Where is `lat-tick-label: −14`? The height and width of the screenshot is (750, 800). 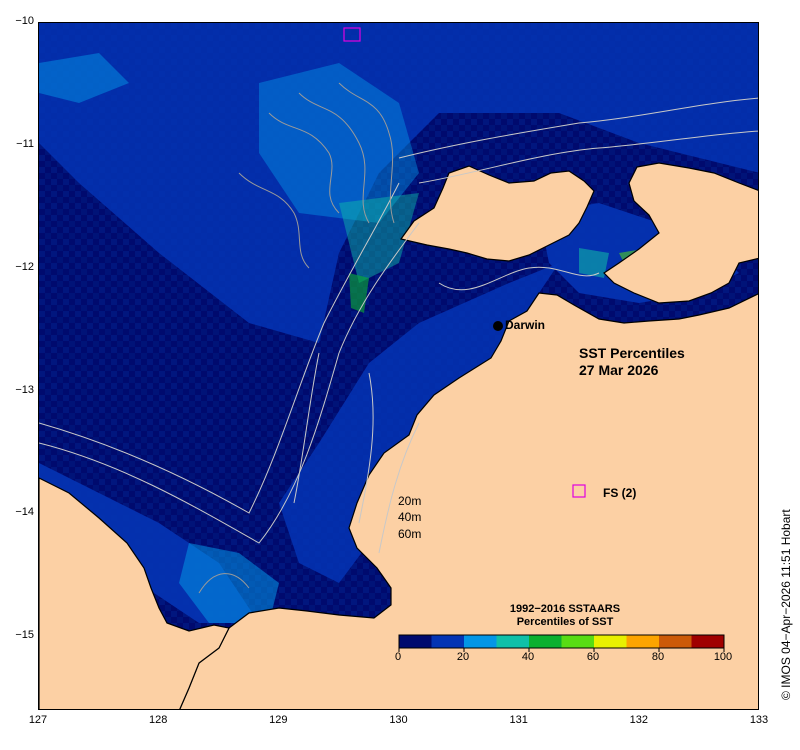 lat-tick-label: −14 is located at coordinates (24, 512).